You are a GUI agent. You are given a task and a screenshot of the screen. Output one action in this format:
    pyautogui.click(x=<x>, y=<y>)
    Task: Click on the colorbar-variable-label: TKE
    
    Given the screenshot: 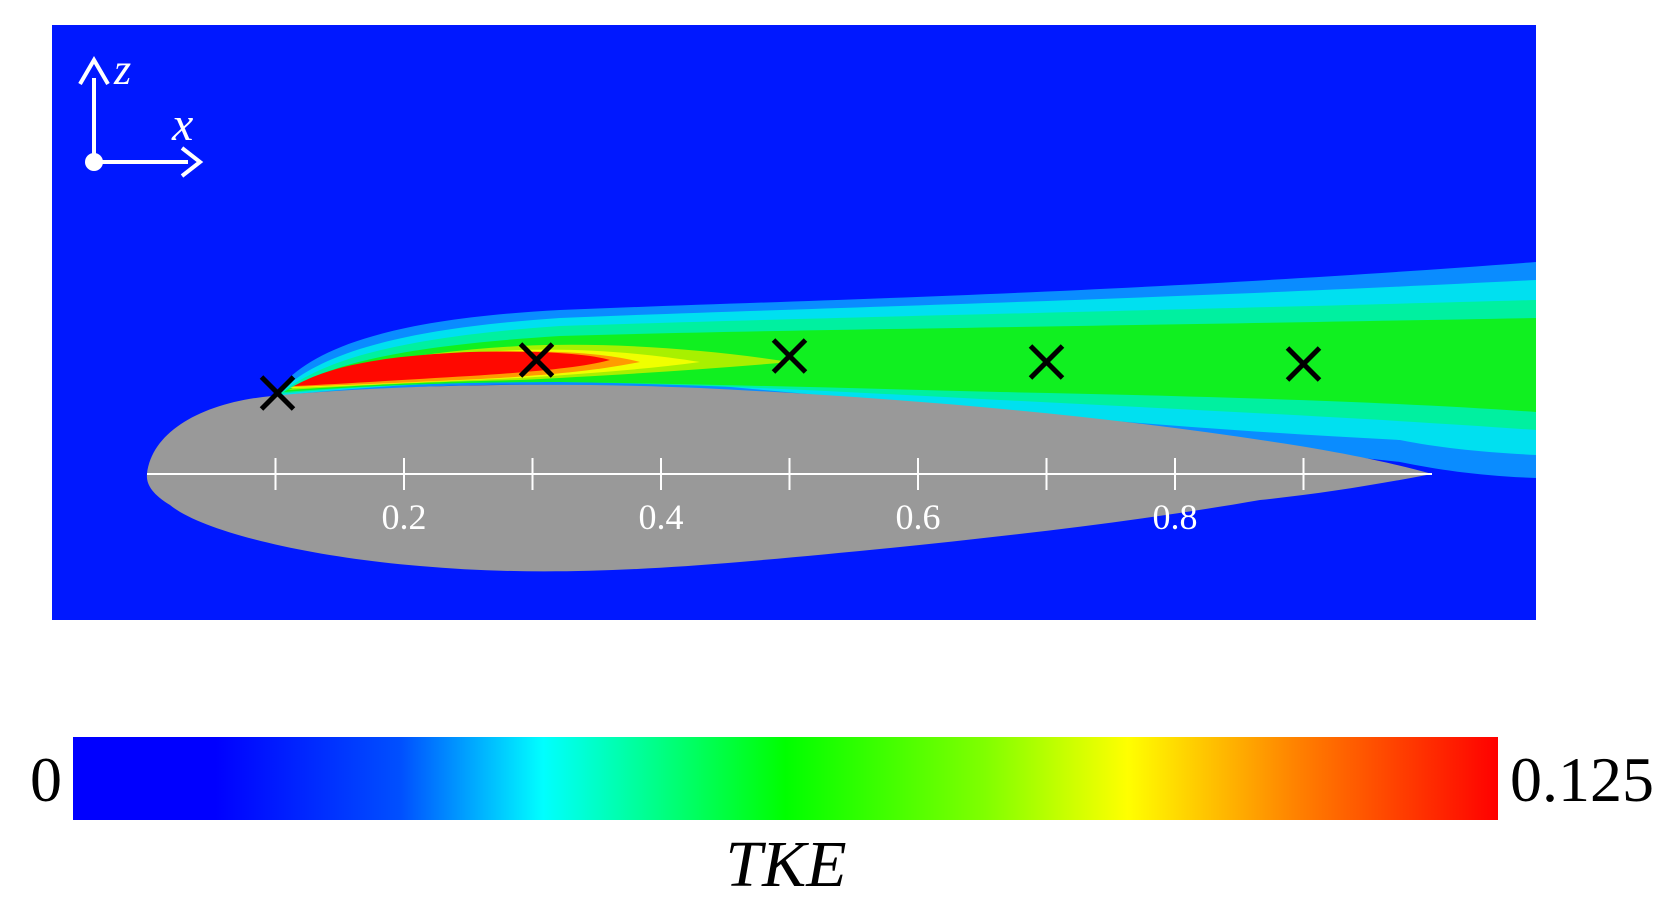 What is the action you would take?
    pyautogui.click(x=785, y=864)
    